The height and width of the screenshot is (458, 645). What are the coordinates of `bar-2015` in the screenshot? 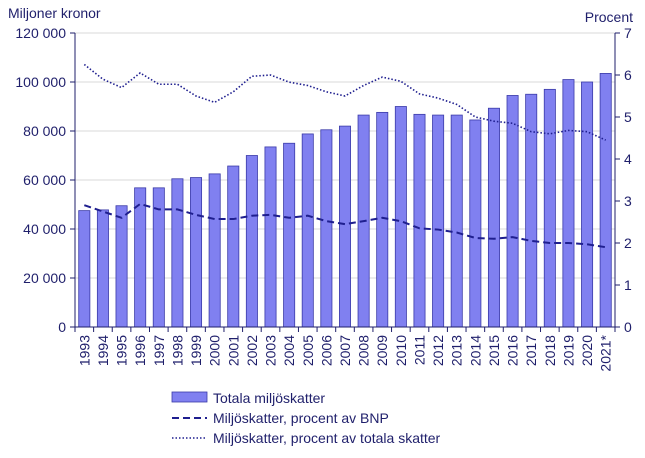 It's located at (493, 217).